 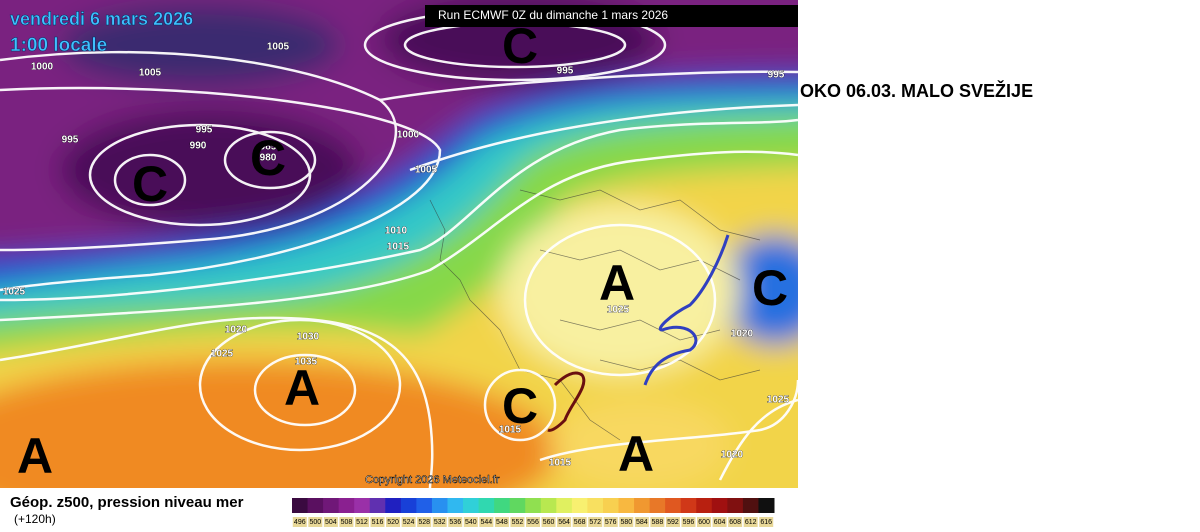 I want to click on isobar-label: 1010, so click(x=396, y=231).